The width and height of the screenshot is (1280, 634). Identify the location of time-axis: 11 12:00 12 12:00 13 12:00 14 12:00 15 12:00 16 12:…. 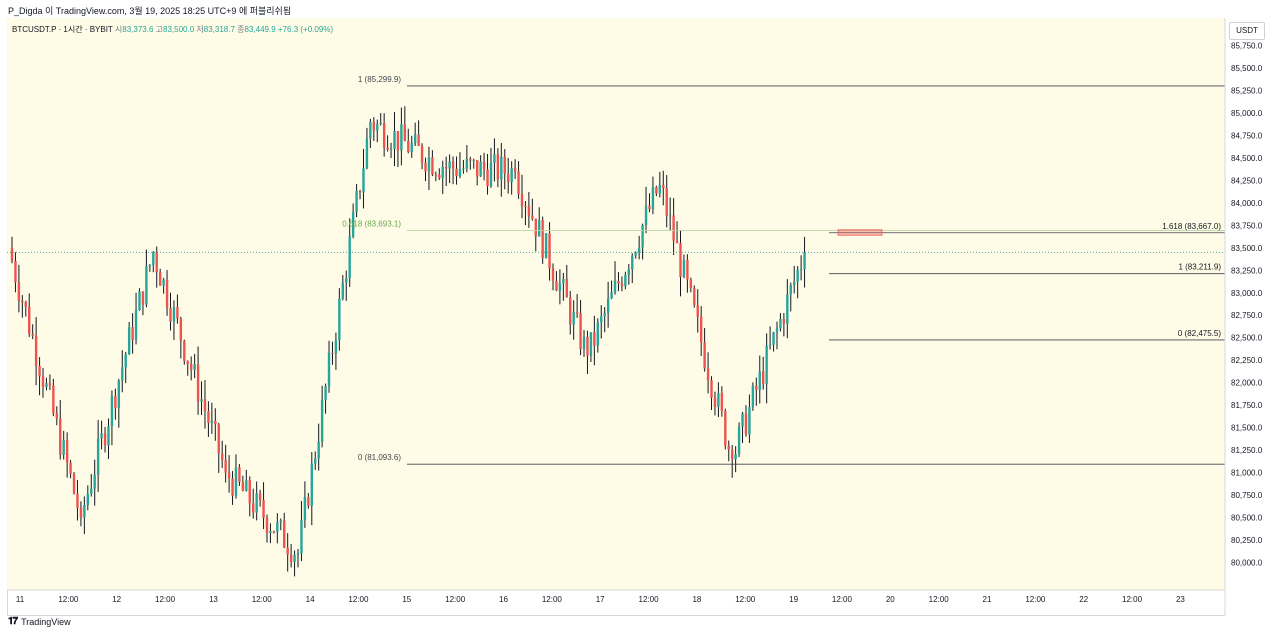
(616, 596).